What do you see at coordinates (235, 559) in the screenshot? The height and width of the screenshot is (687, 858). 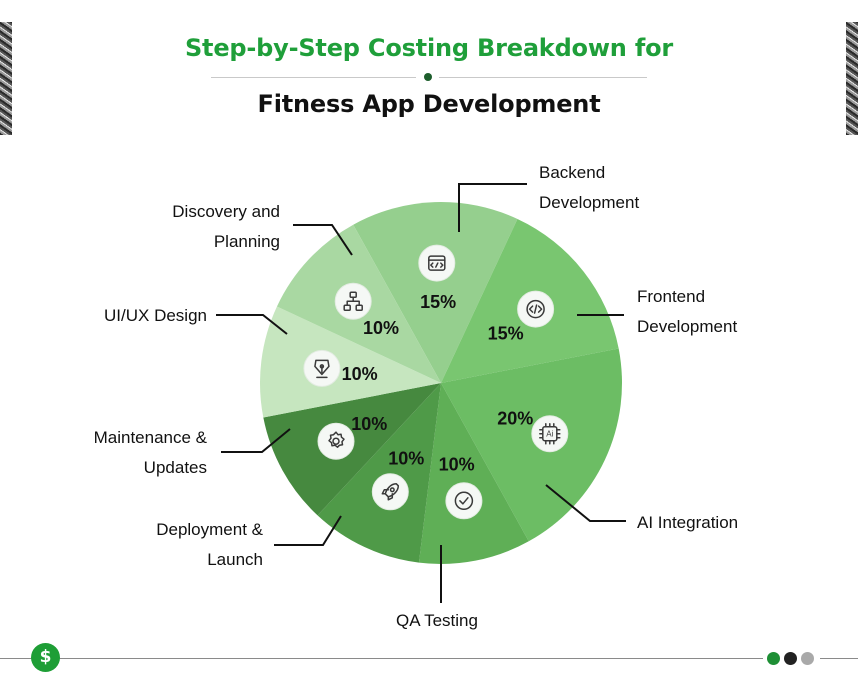 I see `callout-label-line: Launch` at bounding box center [235, 559].